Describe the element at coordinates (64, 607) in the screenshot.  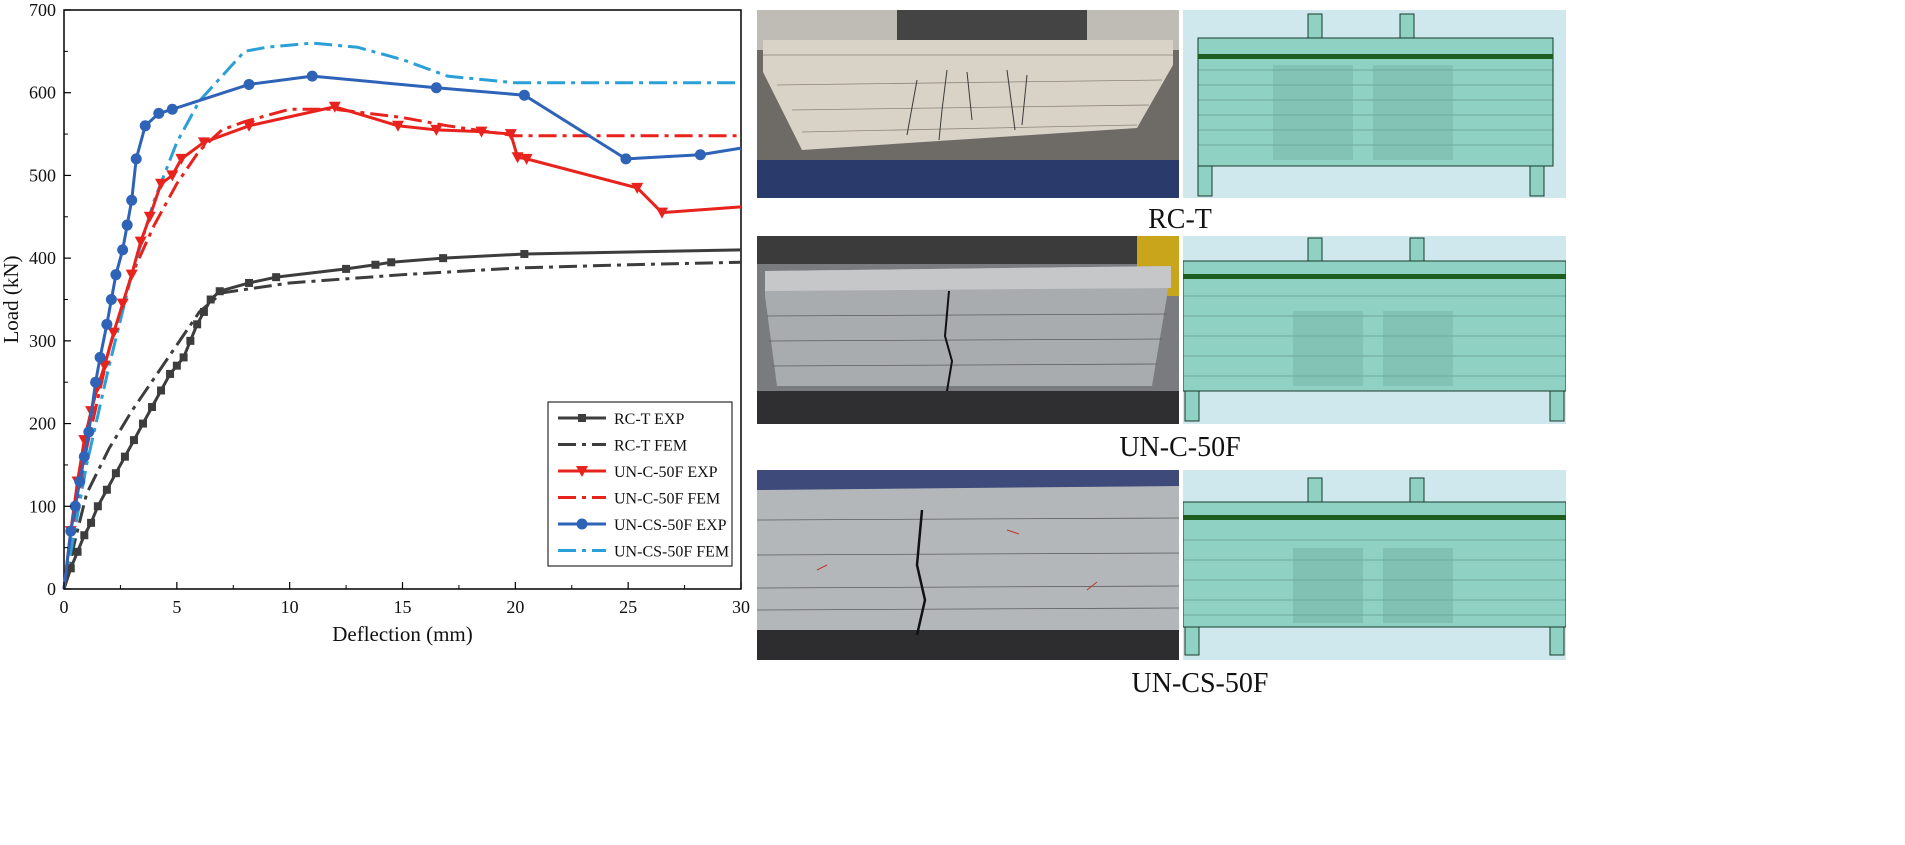
I see `x-tick-label: 0` at that location.